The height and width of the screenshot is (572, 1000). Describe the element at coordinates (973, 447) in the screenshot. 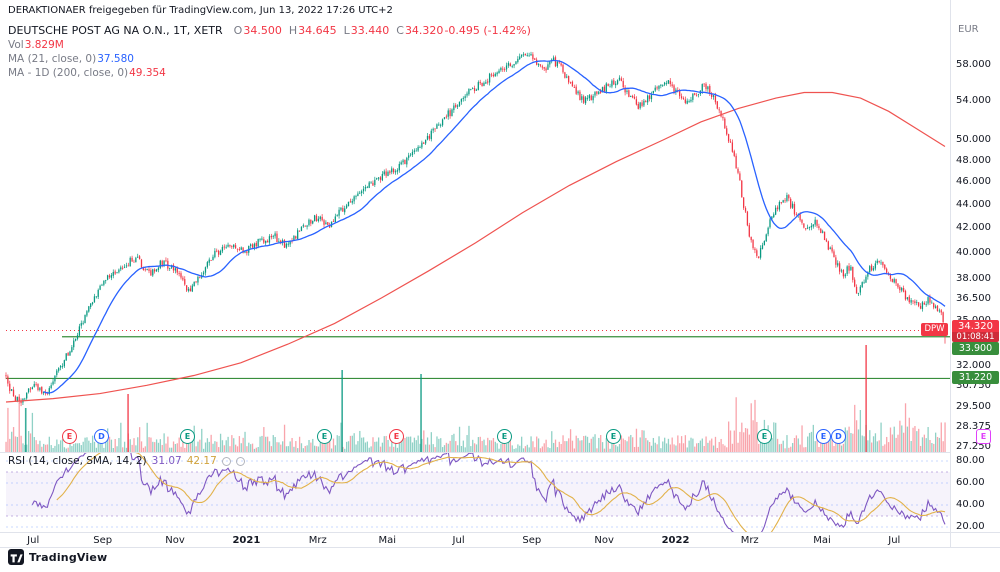

I see `price-axis-label: 27.250` at that location.